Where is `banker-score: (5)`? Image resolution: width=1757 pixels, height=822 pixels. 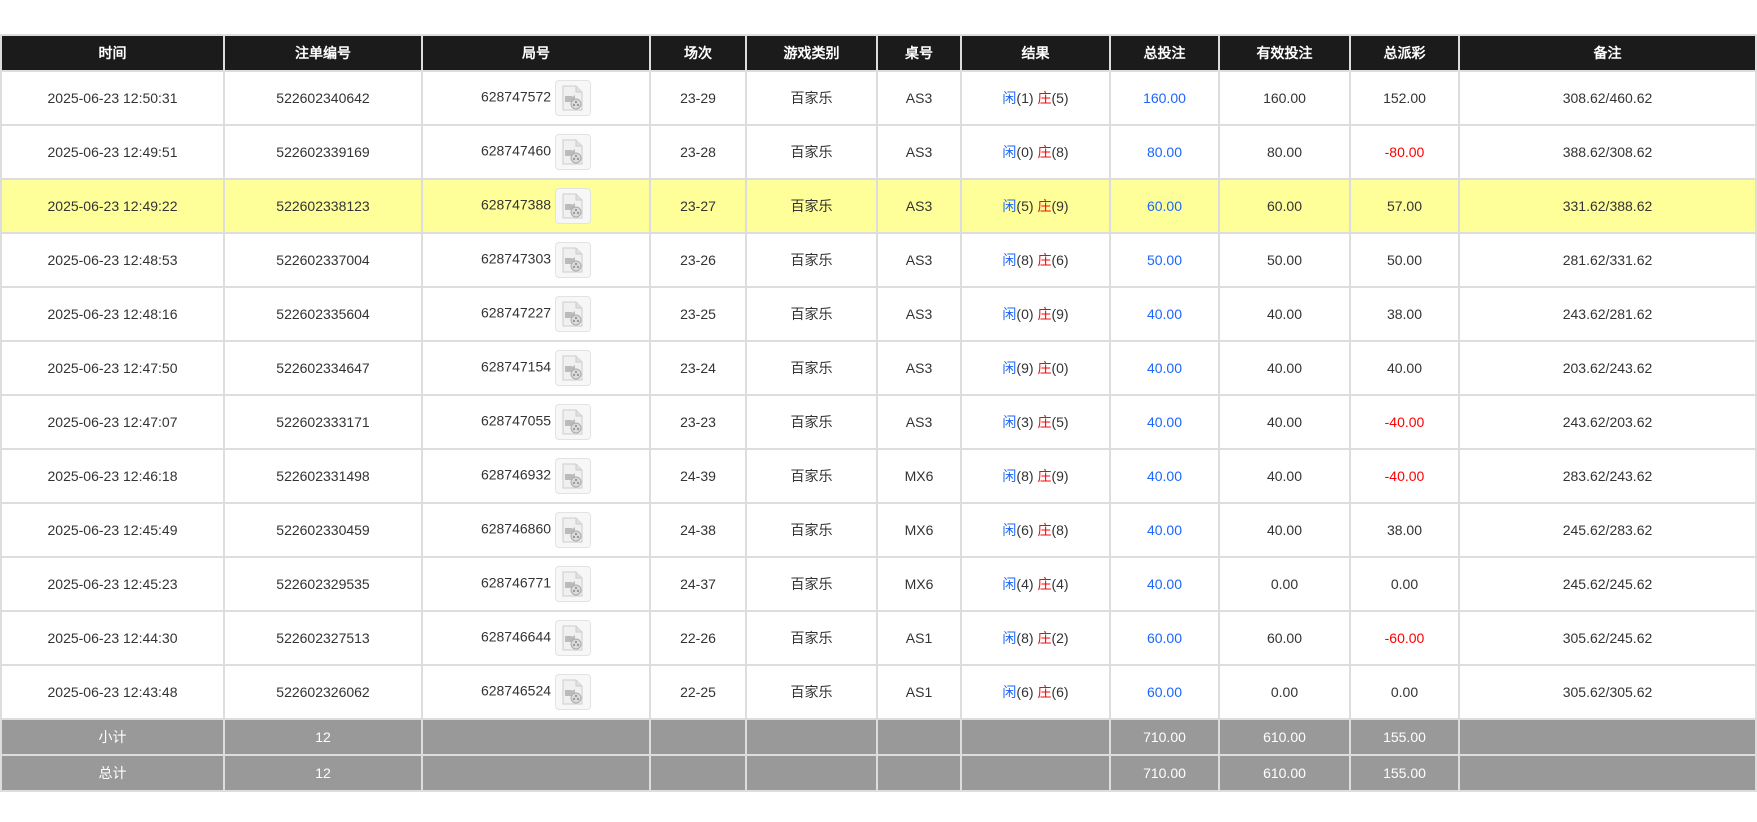
banker-score: (5) is located at coordinates (1060, 98).